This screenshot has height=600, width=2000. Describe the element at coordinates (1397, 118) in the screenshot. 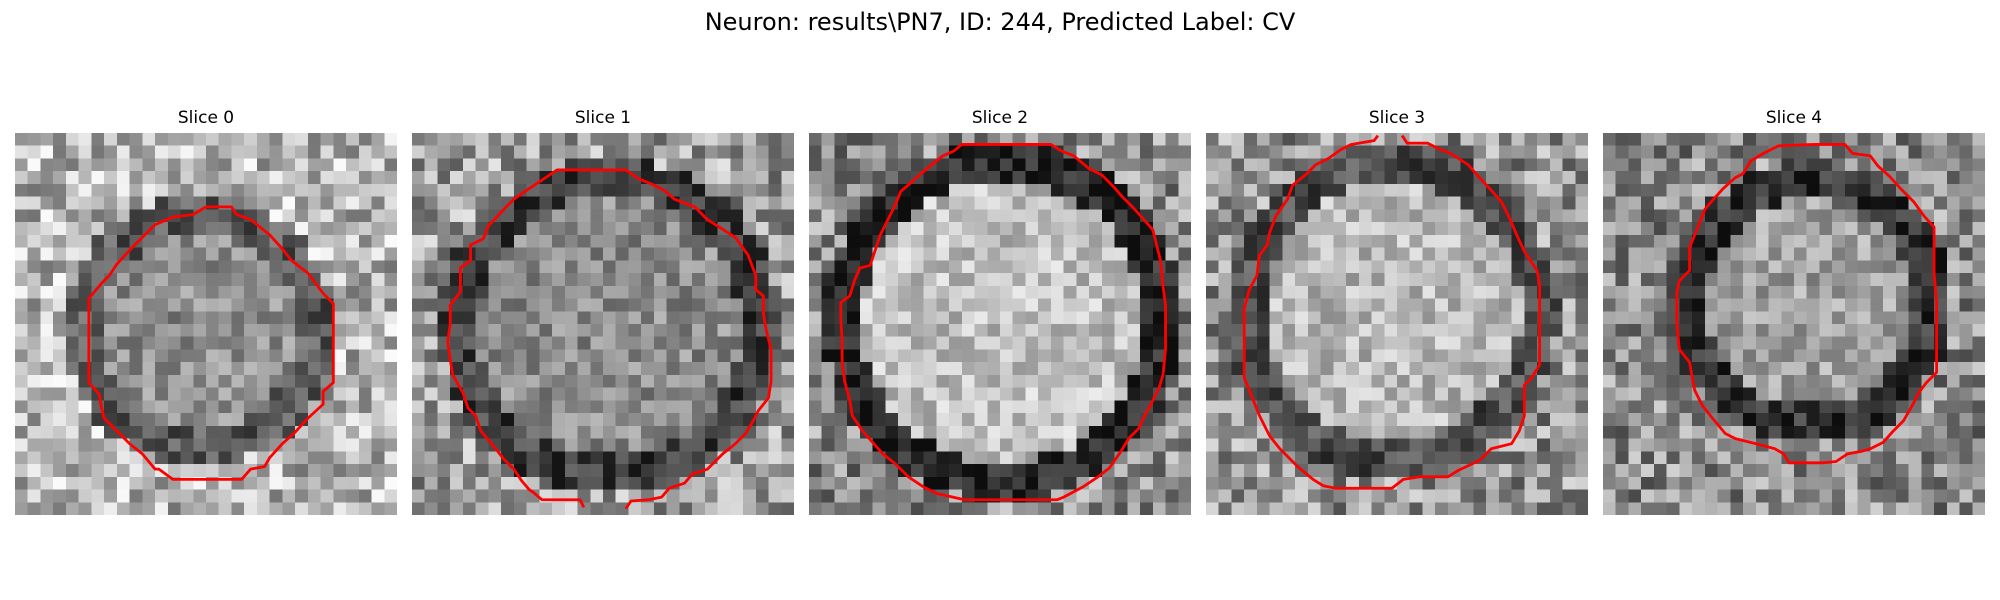

I see `slice-title: Slice 3` at that location.